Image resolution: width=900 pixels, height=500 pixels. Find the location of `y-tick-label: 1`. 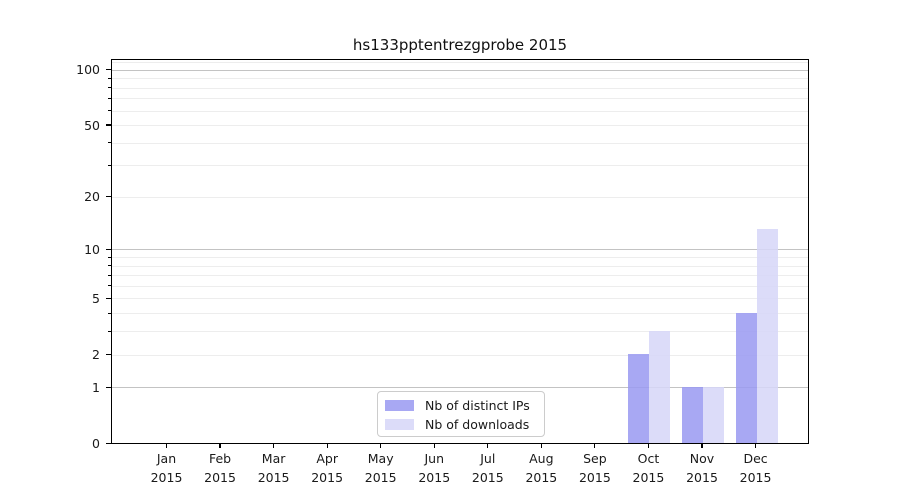

y-tick-label: 1 is located at coordinates (96, 387).